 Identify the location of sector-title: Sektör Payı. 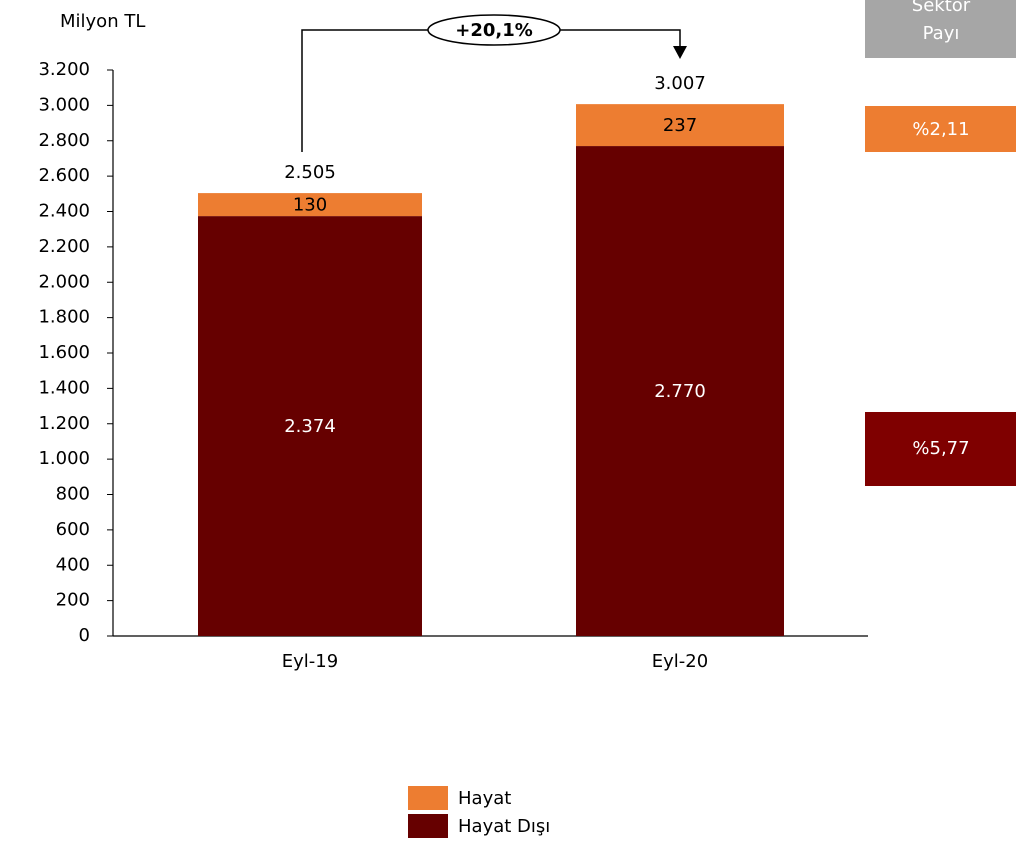
(941, 22).